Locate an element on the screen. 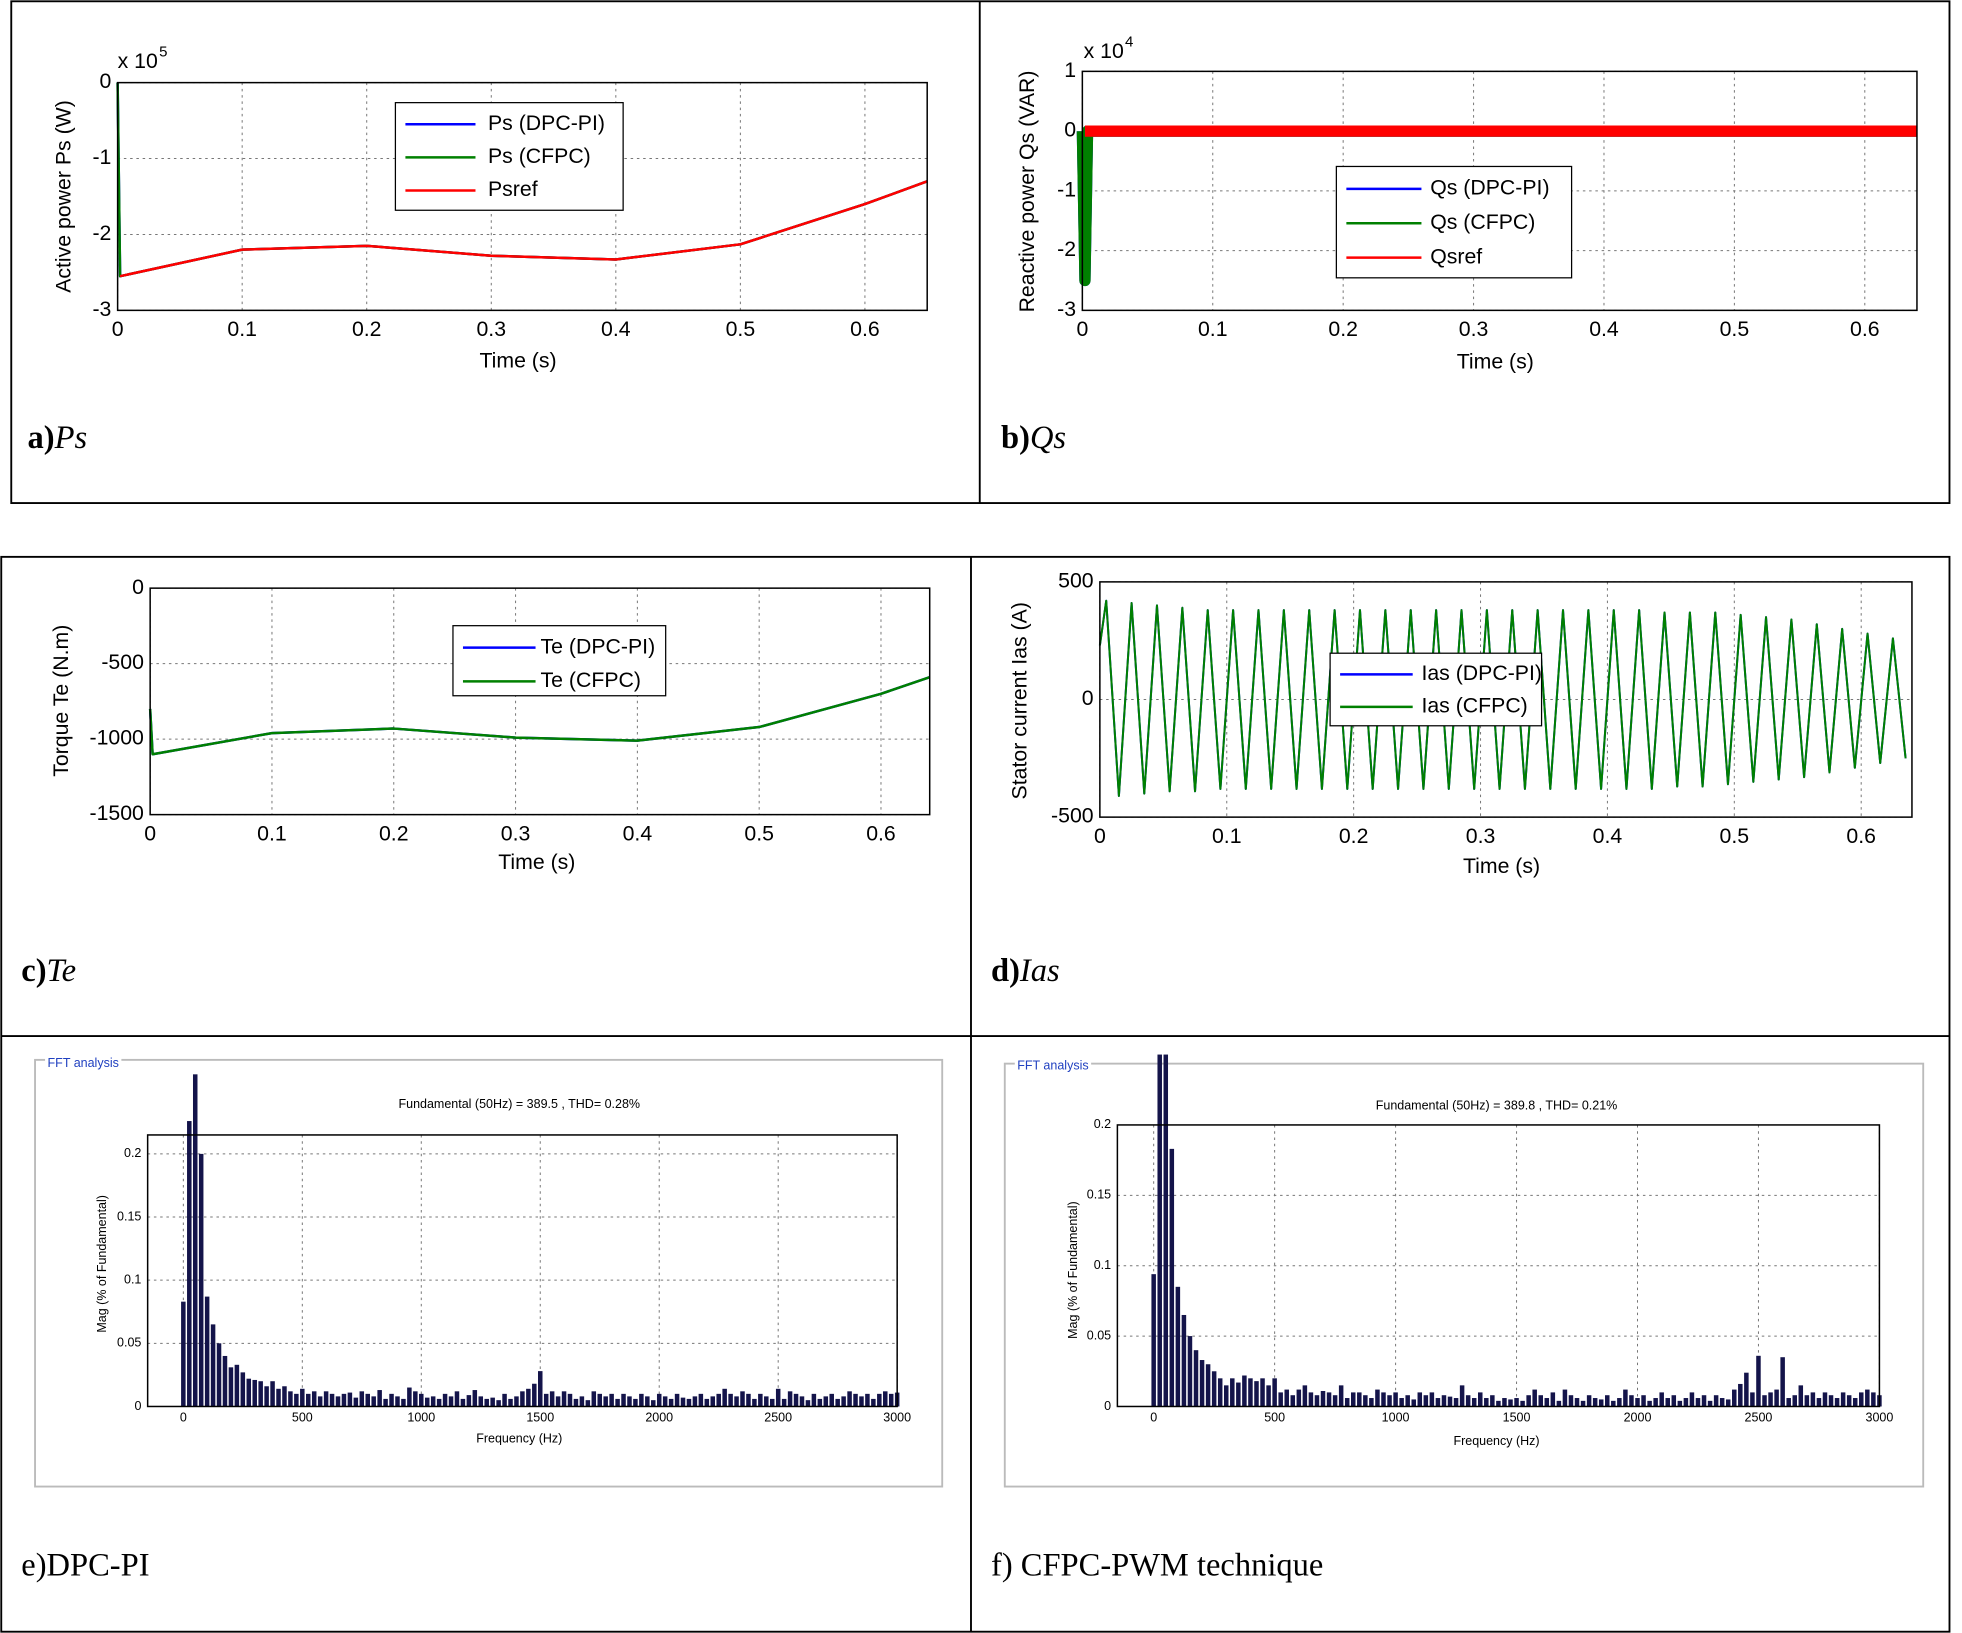 This screenshot has height=1633, width=1962. legend-label: Te (CFPC) is located at coordinates (591, 680).